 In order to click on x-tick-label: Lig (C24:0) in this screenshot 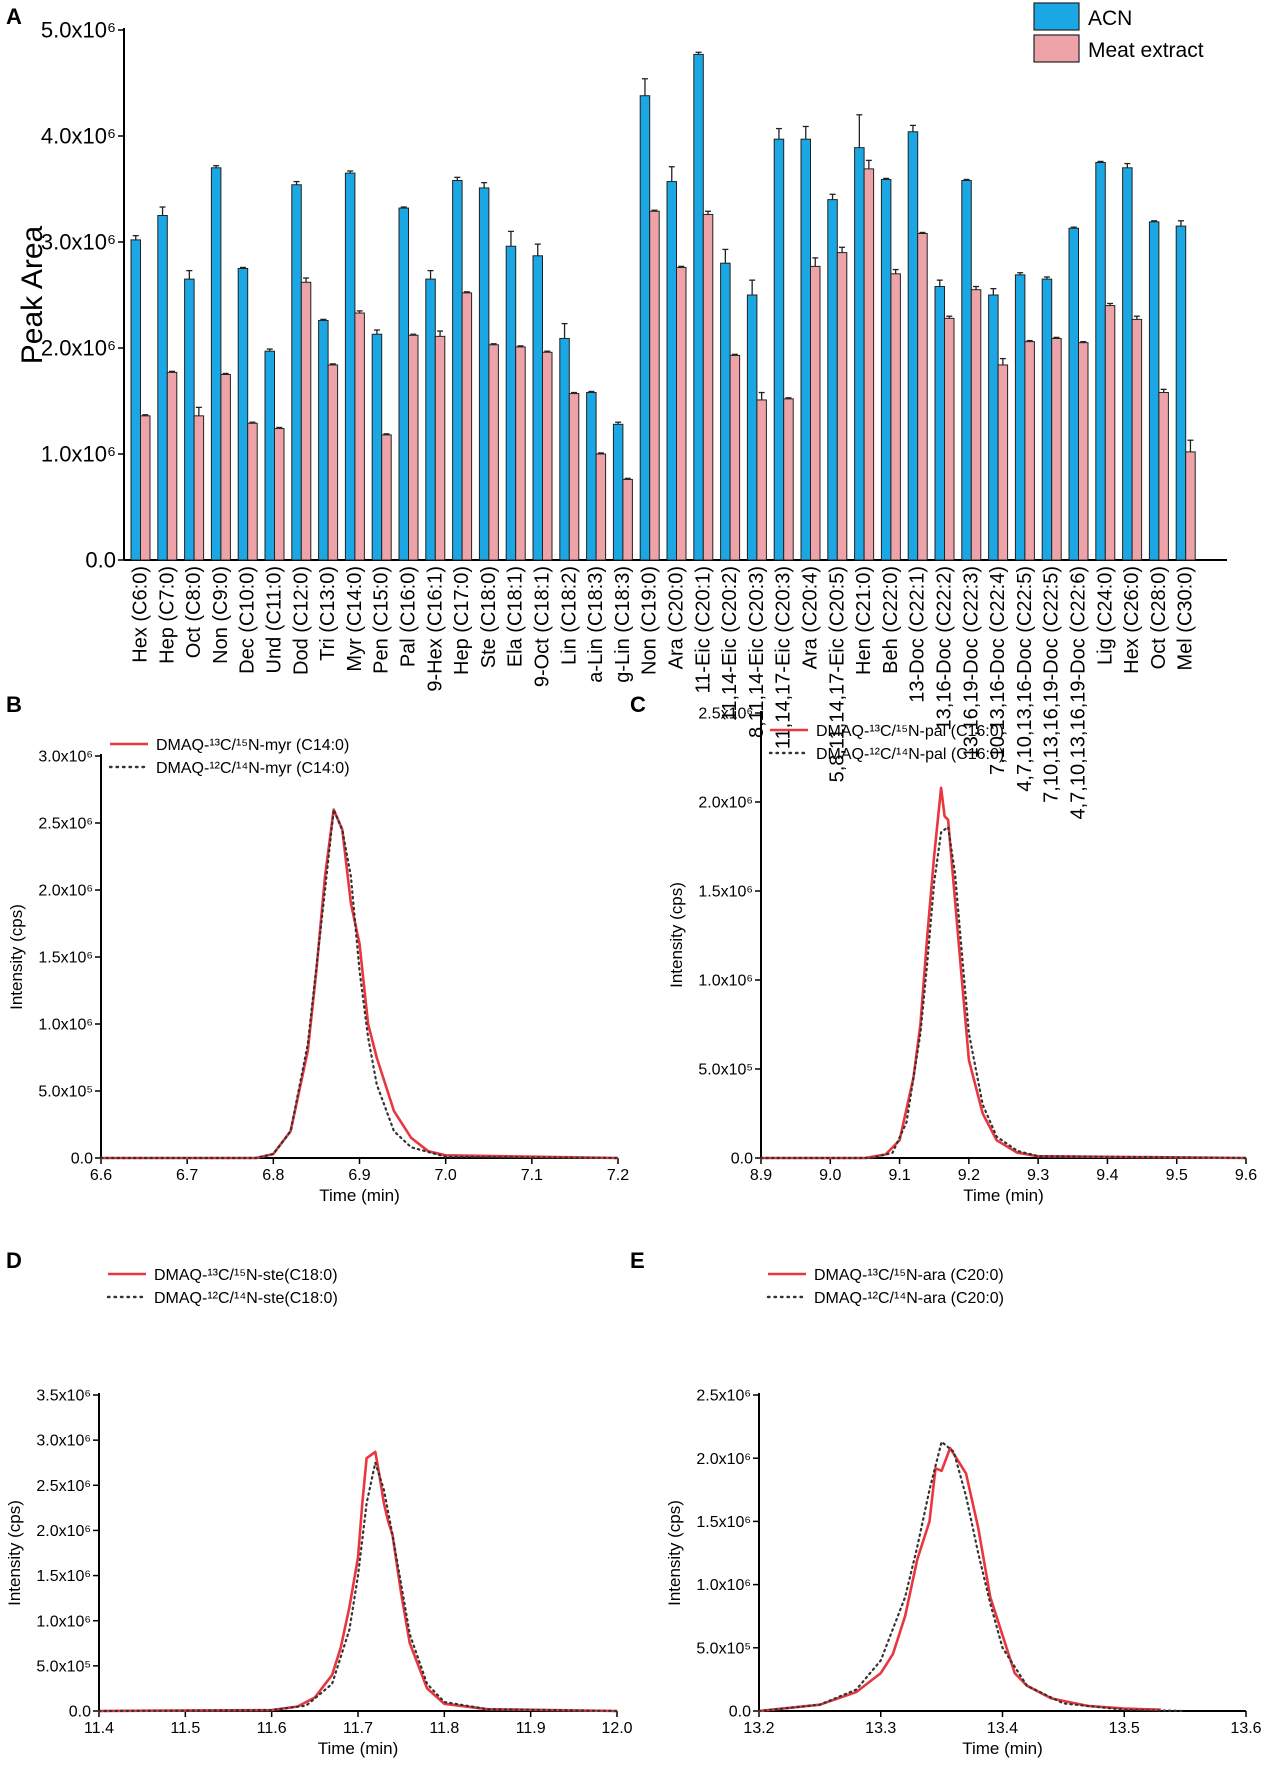, I will do `click(1105, 615)`.